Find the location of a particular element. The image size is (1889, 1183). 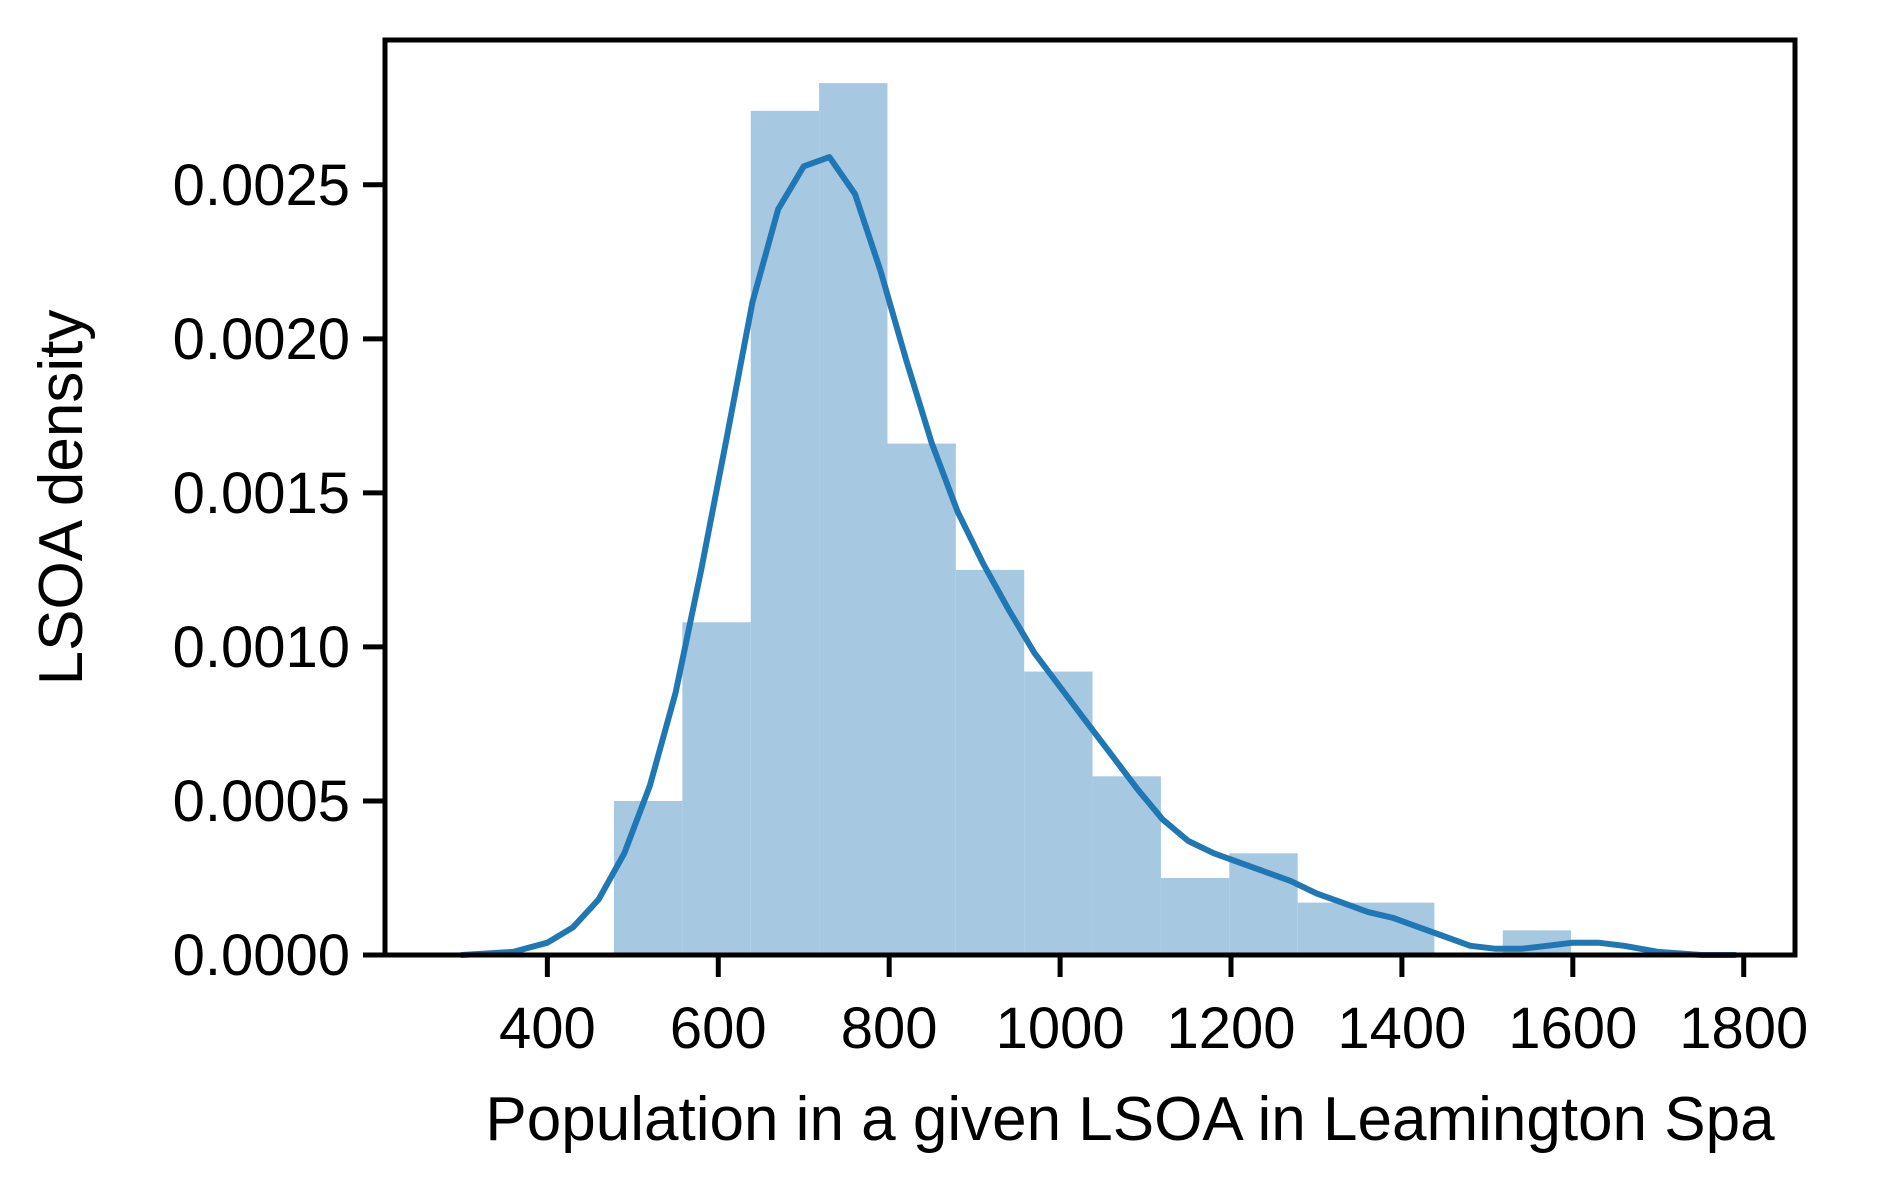

x-tick-label: 1800 is located at coordinates (1743, 1028).